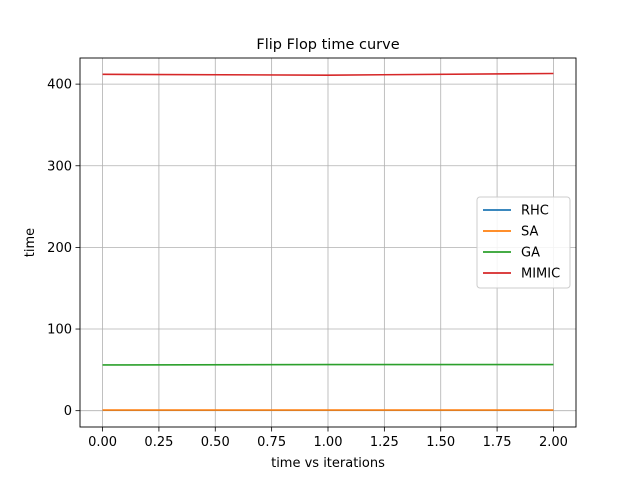 This screenshot has width=640, height=480. Describe the element at coordinates (497, 442) in the screenshot. I see `x-tick-label: 1.75` at that location.